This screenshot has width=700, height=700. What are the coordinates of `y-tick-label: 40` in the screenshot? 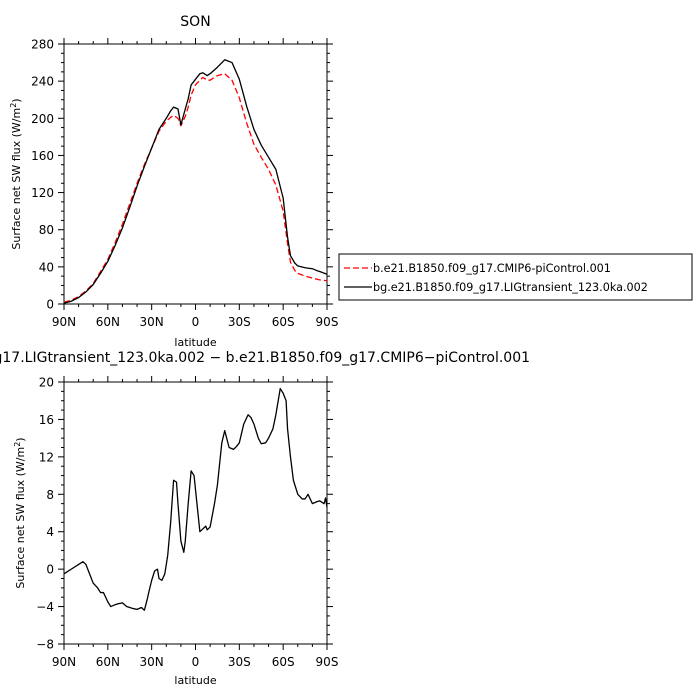 It's located at (46, 267).